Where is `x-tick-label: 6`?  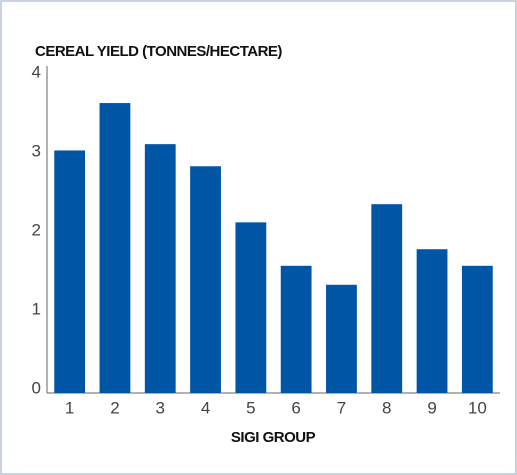
x-tick-label: 6 is located at coordinates (295, 407).